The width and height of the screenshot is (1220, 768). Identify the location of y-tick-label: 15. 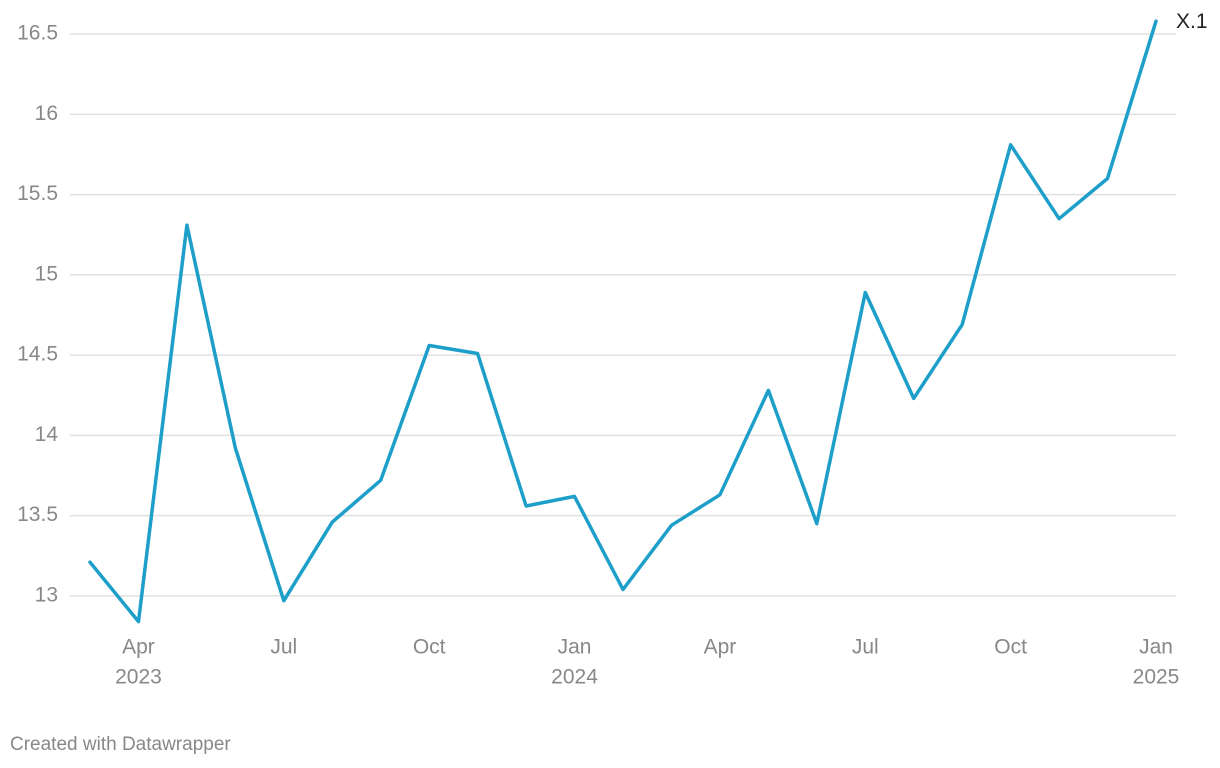
(46, 273).